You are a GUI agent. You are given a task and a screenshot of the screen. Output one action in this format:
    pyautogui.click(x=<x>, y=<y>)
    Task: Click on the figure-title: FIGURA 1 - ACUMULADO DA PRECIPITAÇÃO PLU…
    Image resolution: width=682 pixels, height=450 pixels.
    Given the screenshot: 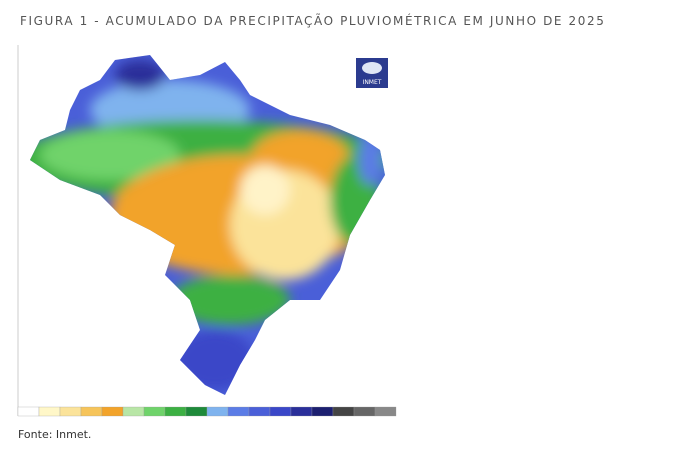 What is the action you would take?
    pyautogui.click(x=313, y=21)
    